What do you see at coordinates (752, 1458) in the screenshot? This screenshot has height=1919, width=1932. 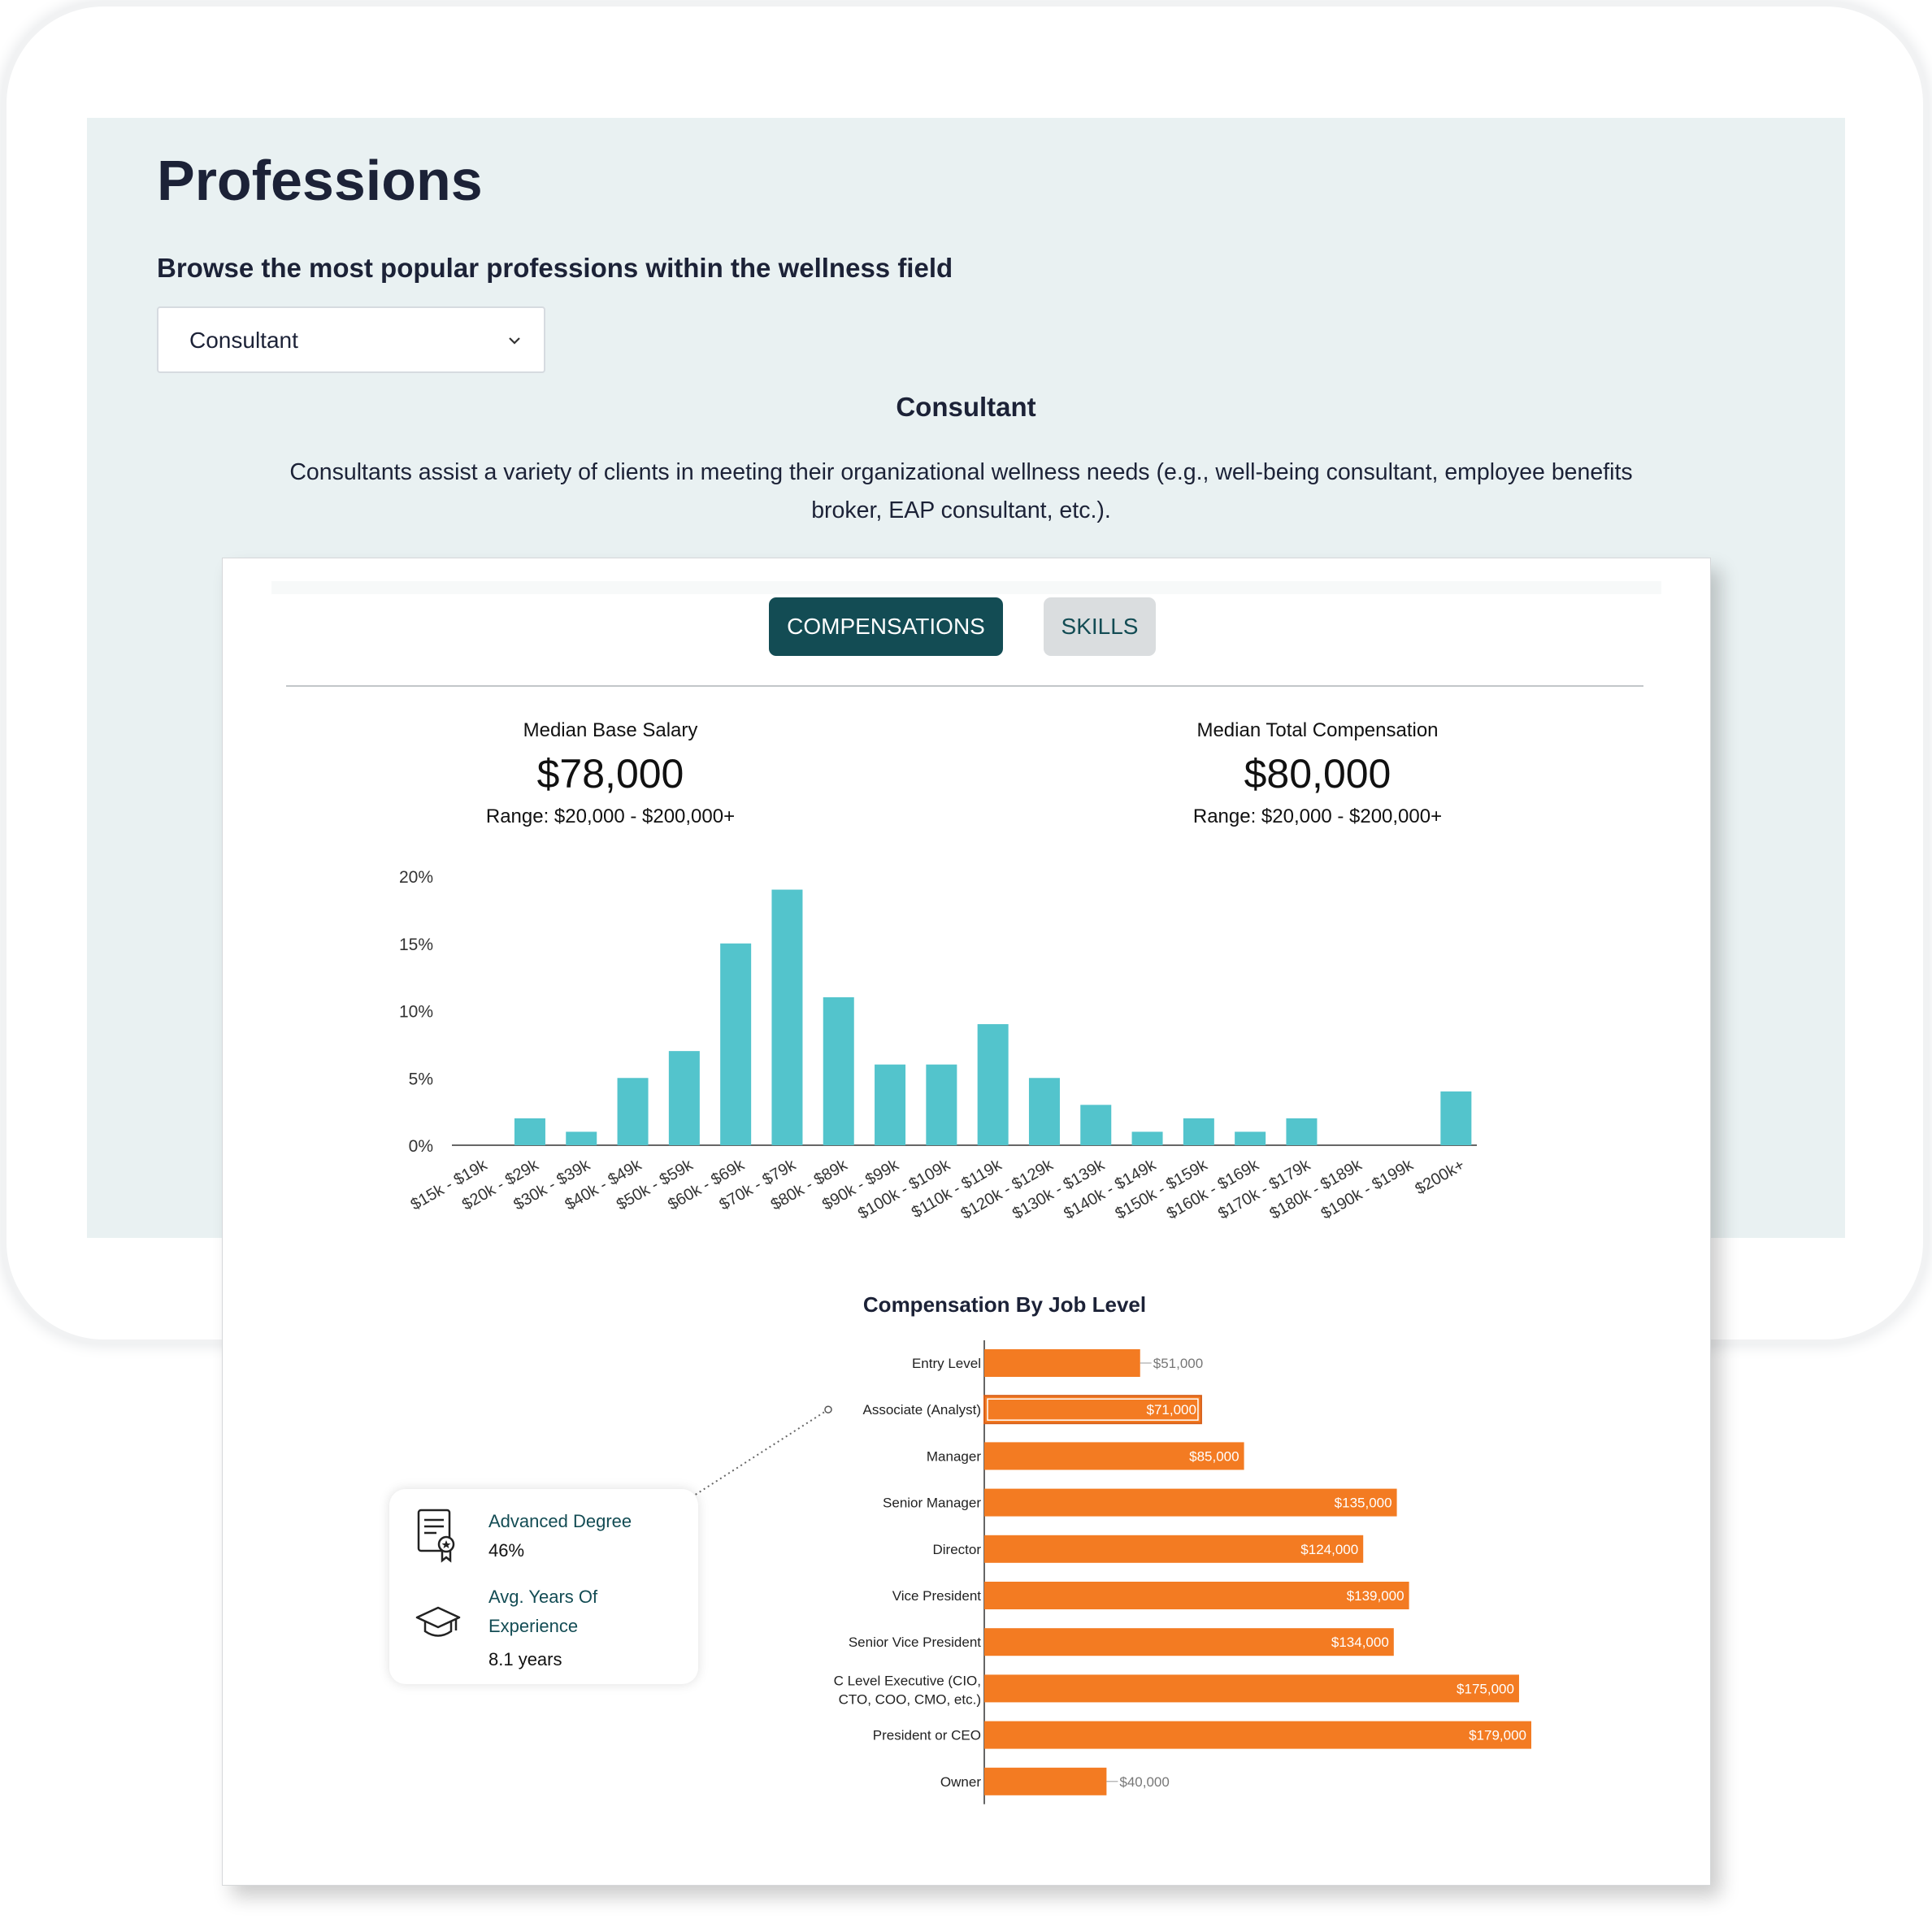 I see `info-connector` at bounding box center [752, 1458].